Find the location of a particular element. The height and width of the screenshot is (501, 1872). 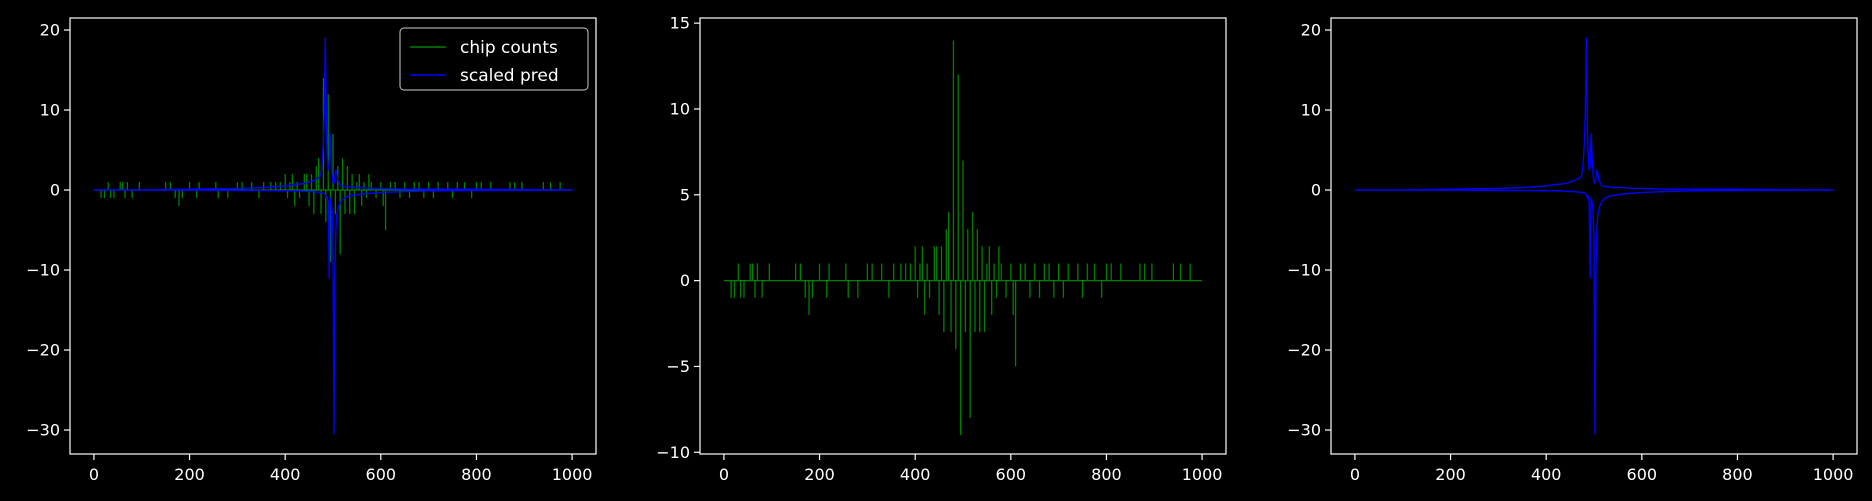

legend-label: chip counts is located at coordinates (509, 48).